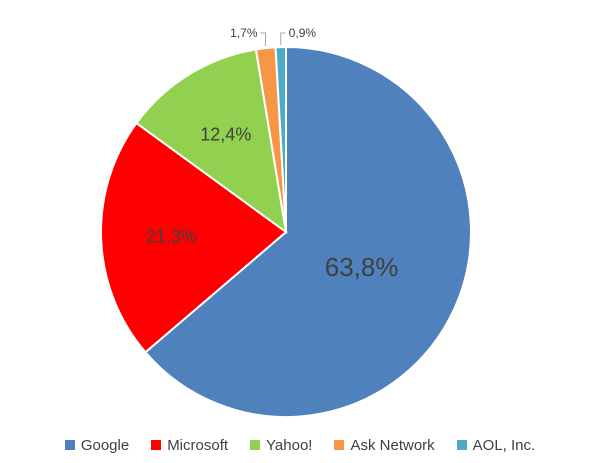  What do you see at coordinates (225, 134) in the screenshot?
I see `data-label-yahoo: 12,4%` at bounding box center [225, 134].